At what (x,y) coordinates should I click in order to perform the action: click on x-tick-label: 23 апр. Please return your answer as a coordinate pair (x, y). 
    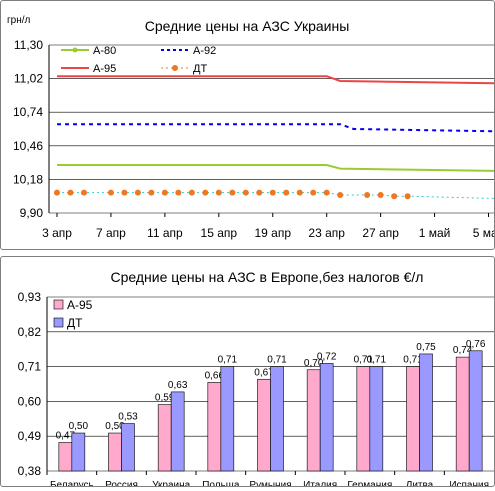
    Looking at the image, I should click on (326, 233).